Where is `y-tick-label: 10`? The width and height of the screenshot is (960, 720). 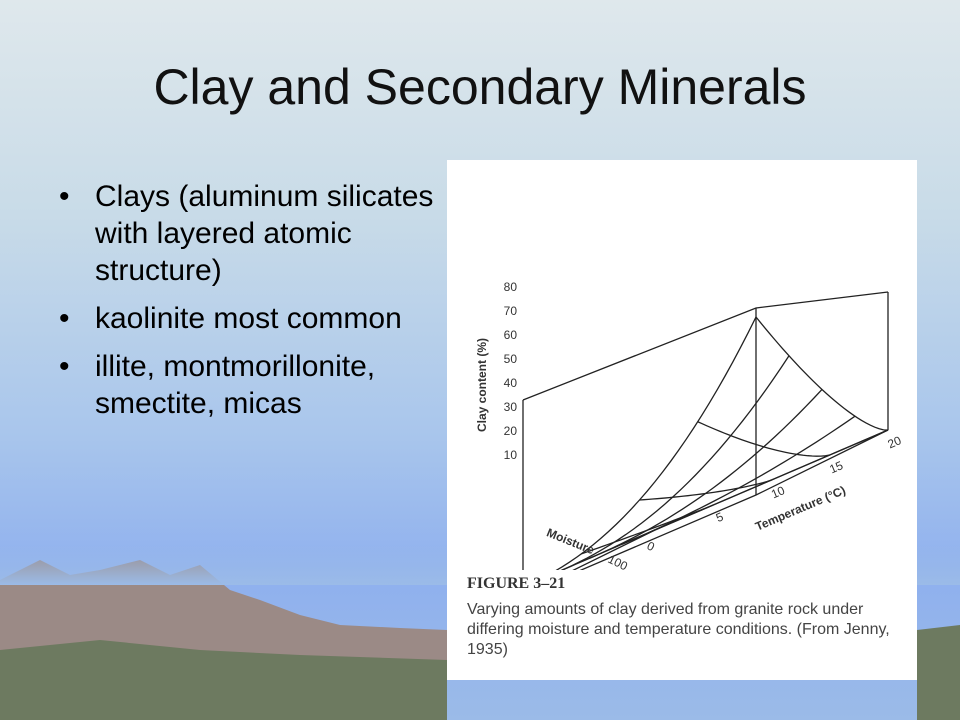 y-tick-label: 10 is located at coordinates (511, 455).